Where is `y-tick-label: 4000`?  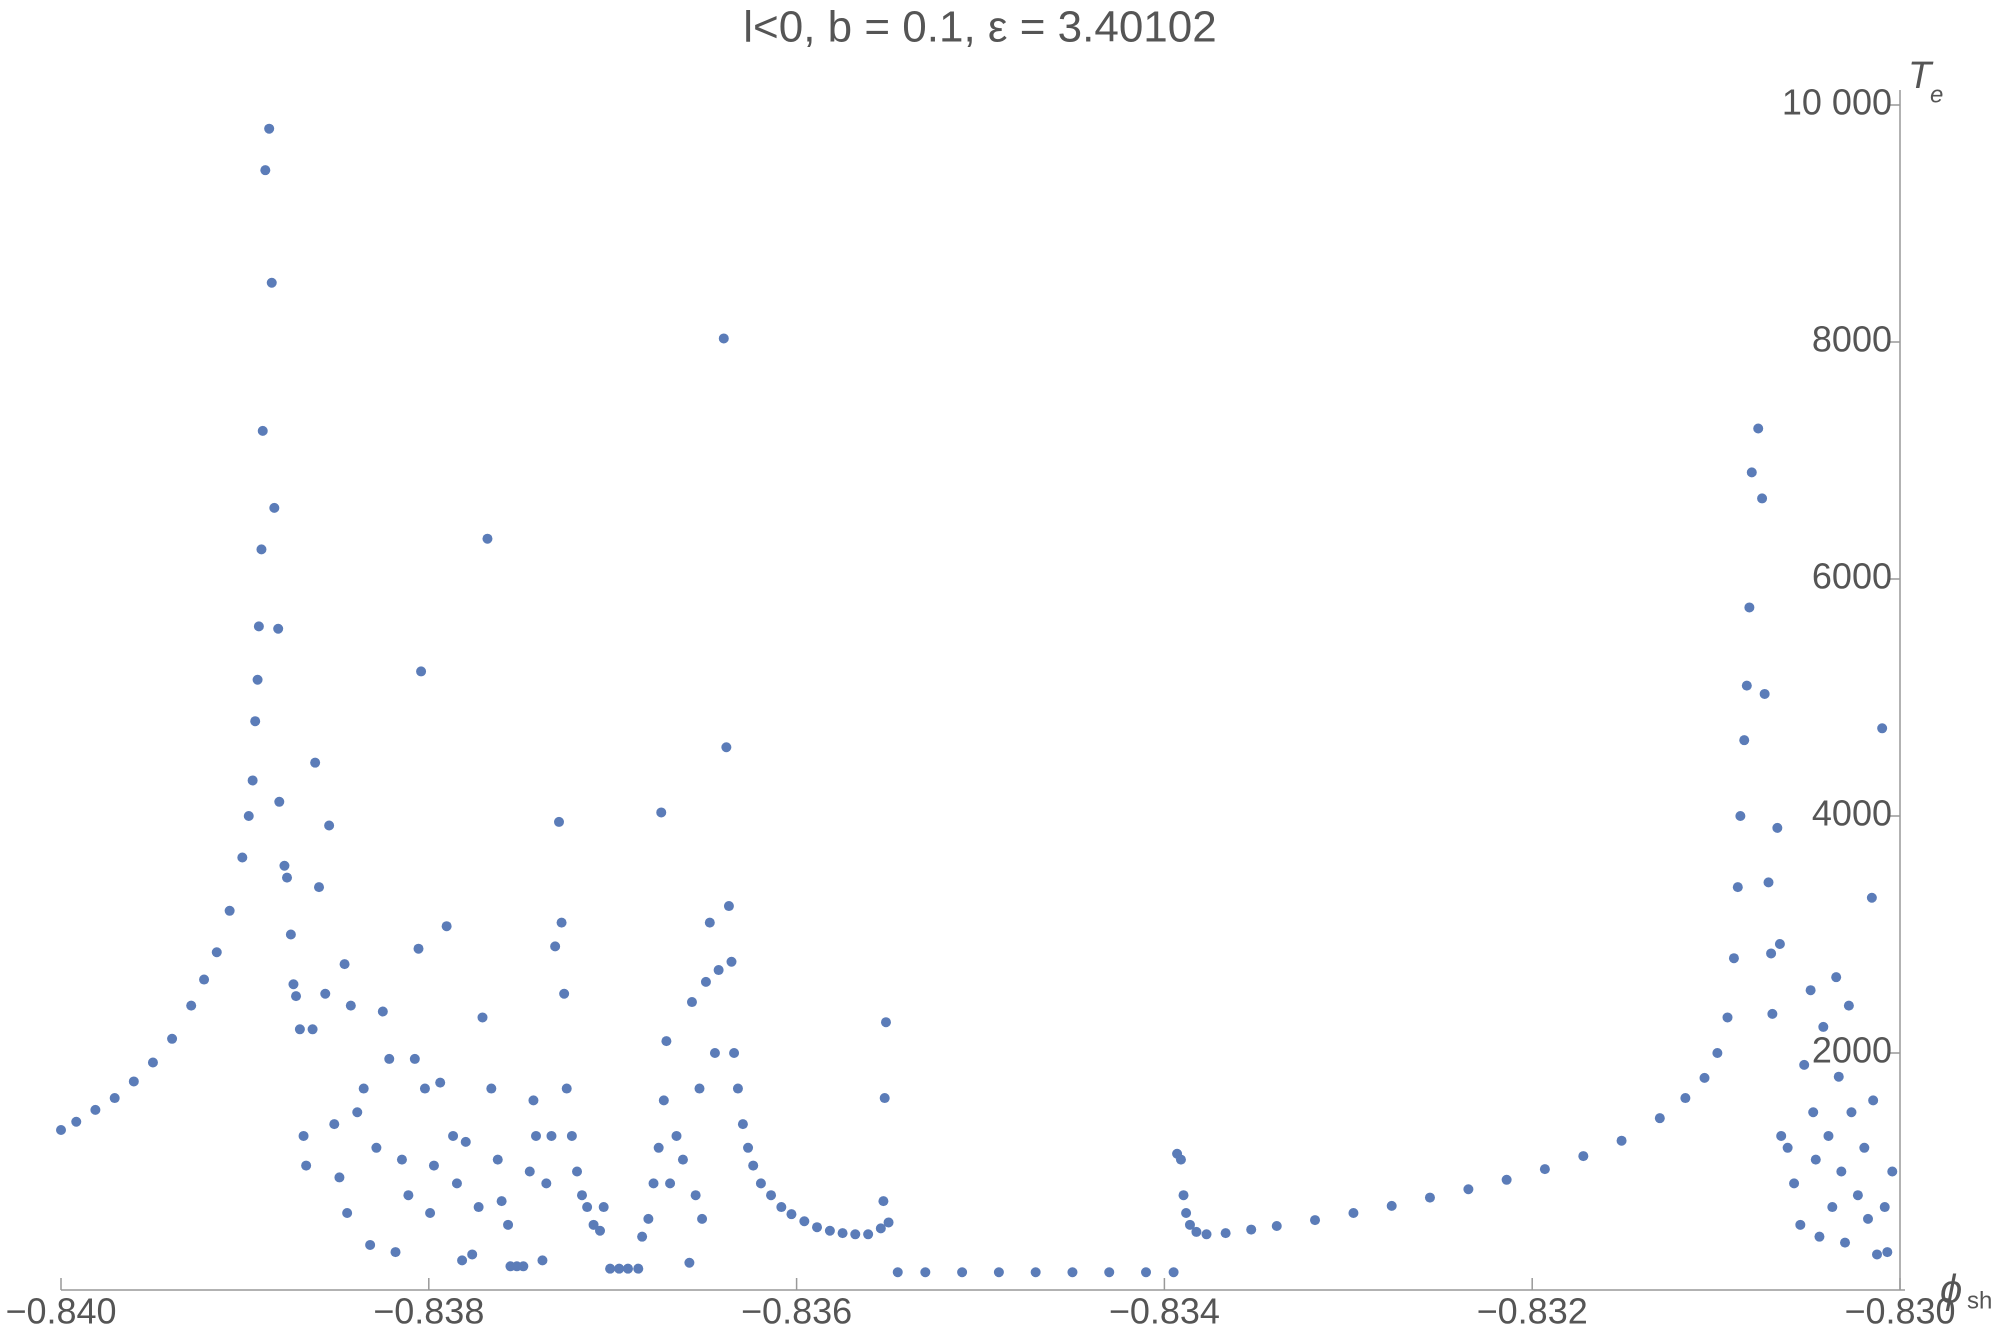 y-tick-label: 4000 is located at coordinates (1852, 813).